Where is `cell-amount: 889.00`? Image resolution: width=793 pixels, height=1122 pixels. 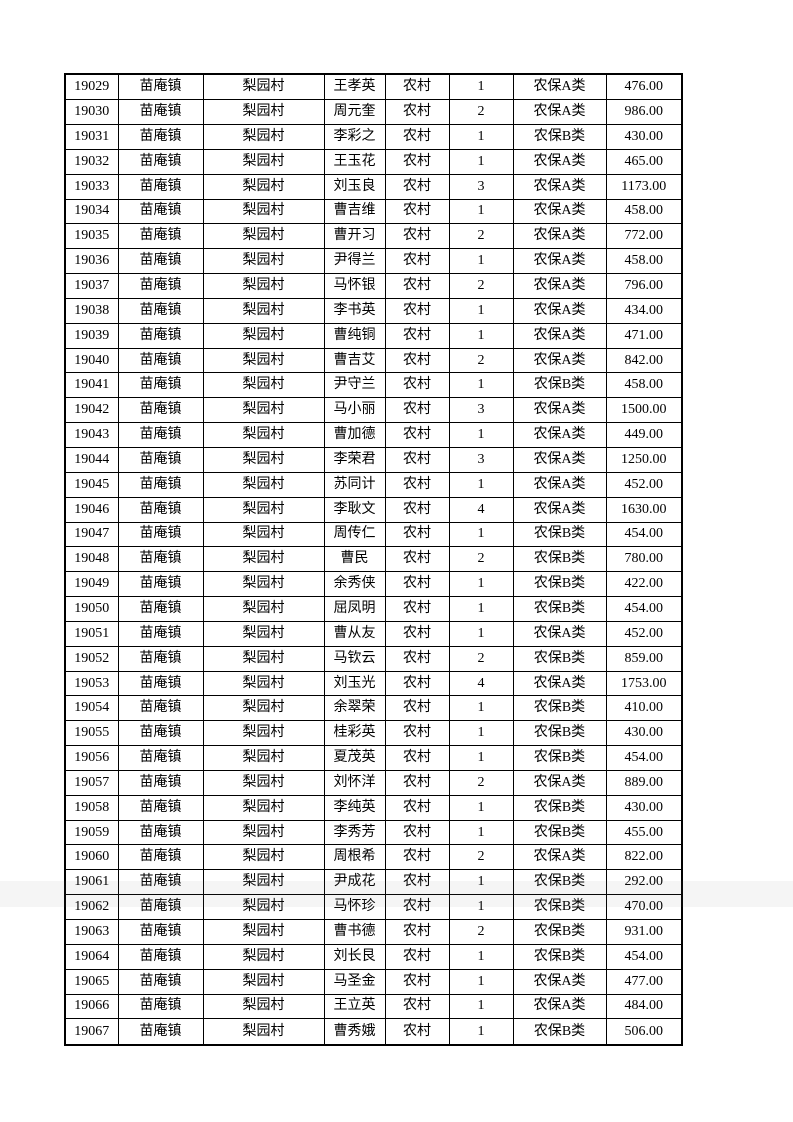
cell-amount: 889.00 is located at coordinates (644, 782).